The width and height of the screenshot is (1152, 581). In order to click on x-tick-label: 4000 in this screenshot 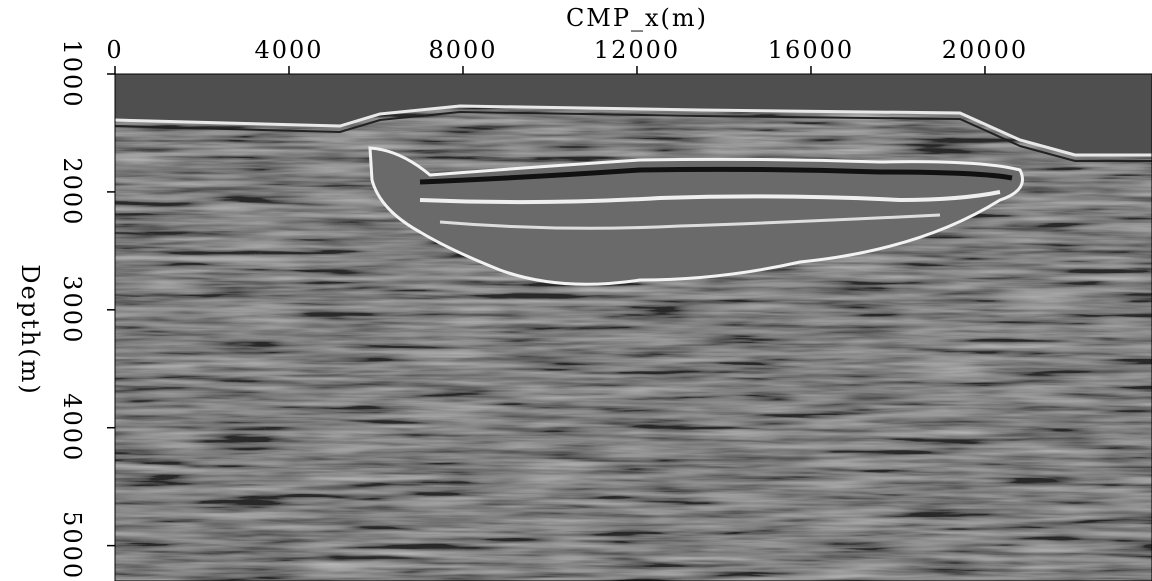, I will do `click(288, 50)`.